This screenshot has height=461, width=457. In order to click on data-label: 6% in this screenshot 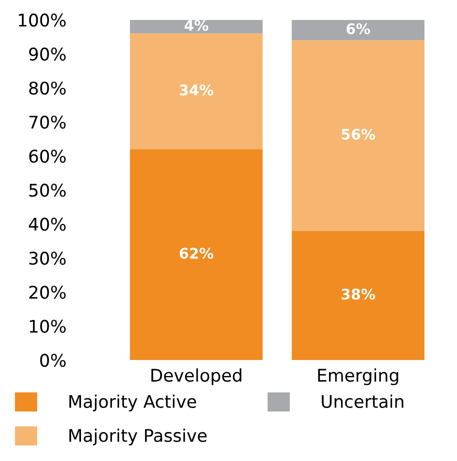, I will do `click(358, 28)`.